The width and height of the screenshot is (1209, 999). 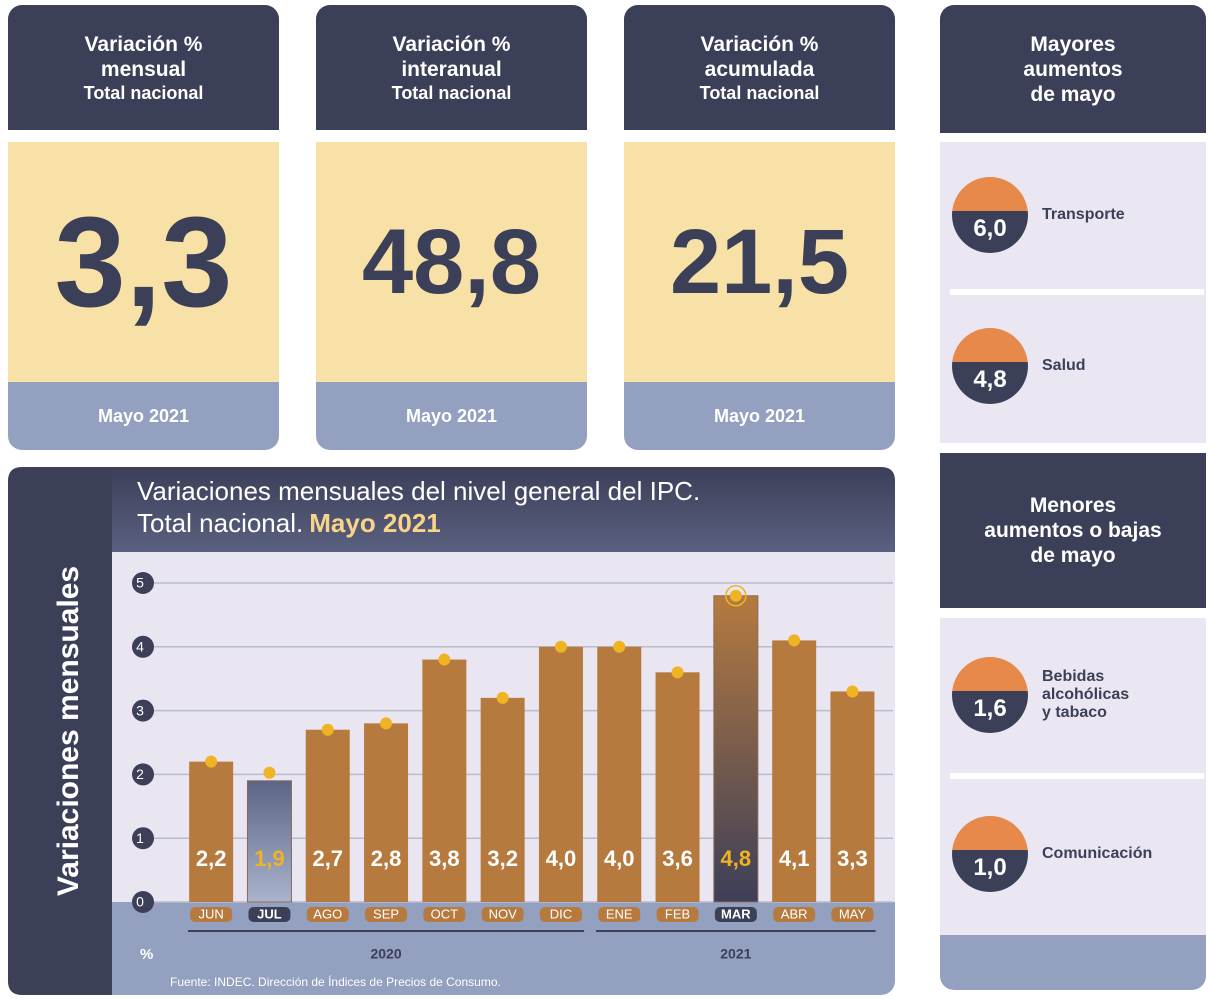 I want to click on card-title: mensual, so click(x=143, y=69).